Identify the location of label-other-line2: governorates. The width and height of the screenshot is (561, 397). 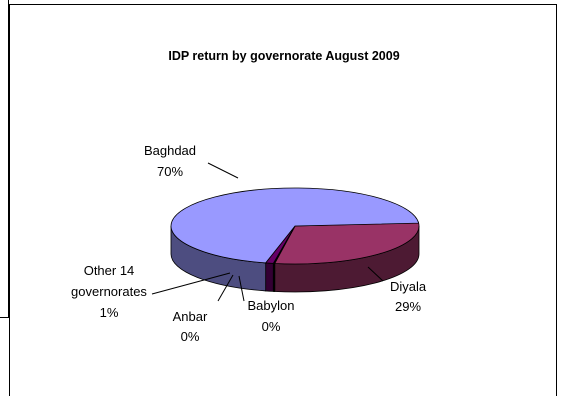
(109, 291).